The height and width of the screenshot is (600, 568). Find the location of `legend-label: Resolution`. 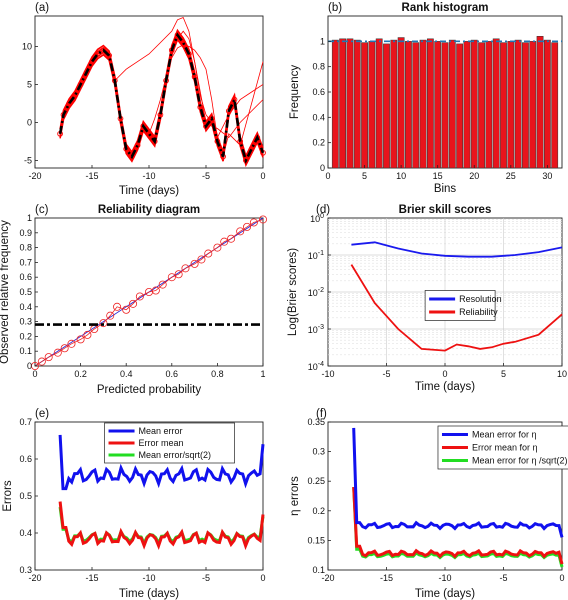

legend-label: Resolution is located at coordinates (480, 299).